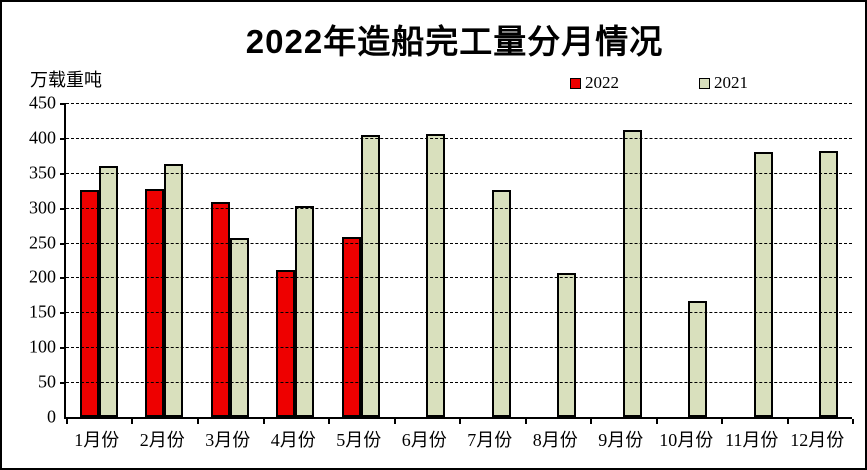 This screenshot has width=867, height=470. I want to click on bar-2021-10月份, so click(698, 359).